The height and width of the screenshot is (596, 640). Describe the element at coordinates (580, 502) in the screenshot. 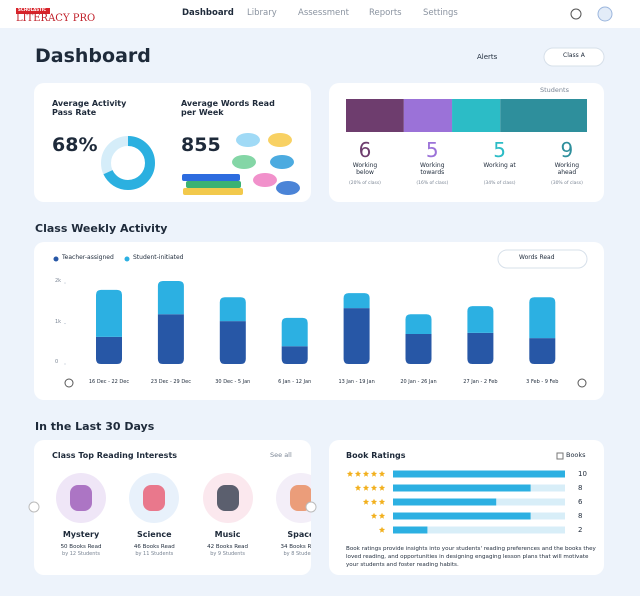

I see `bar-value: 6` at that location.